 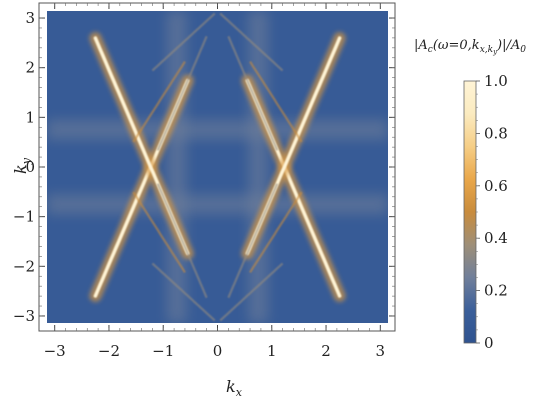 What do you see at coordinates (24, 266) in the screenshot?
I see `y-tick-label: −2` at bounding box center [24, 266].